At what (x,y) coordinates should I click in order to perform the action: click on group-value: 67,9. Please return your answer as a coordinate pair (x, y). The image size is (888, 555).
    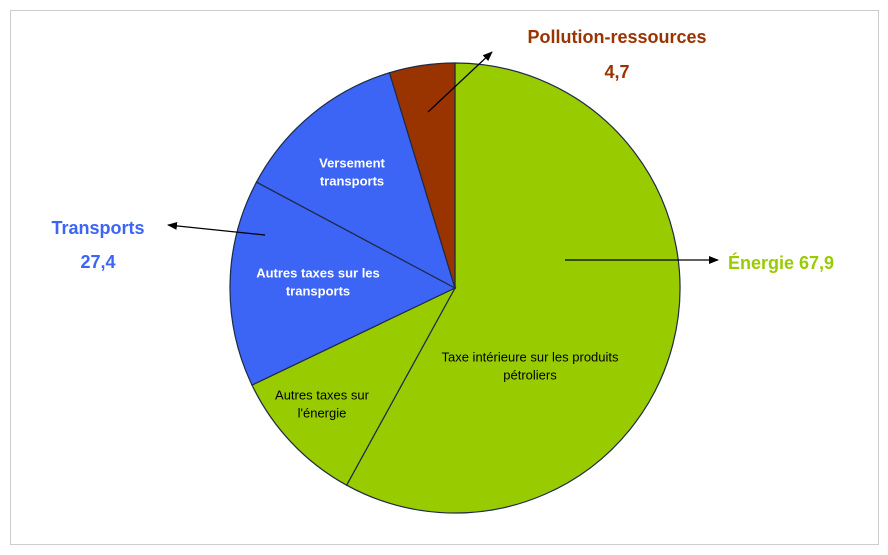
    Looking at the image, I should click on (817, 262).